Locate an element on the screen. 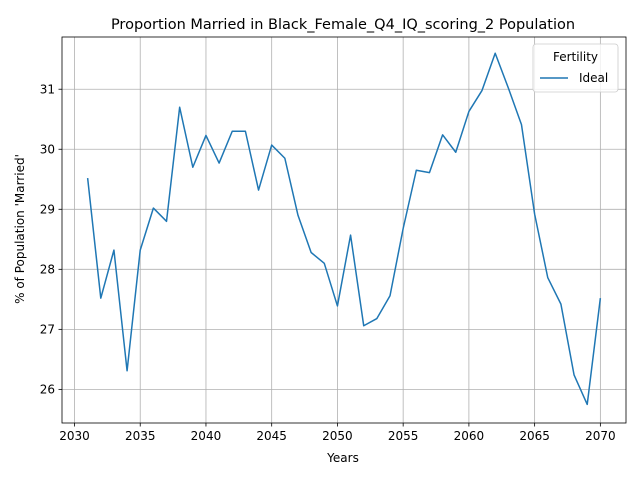 The height and width of the screenshot is (480, 640). x-tick-label: 2060 is located at coordinates (469, 436).